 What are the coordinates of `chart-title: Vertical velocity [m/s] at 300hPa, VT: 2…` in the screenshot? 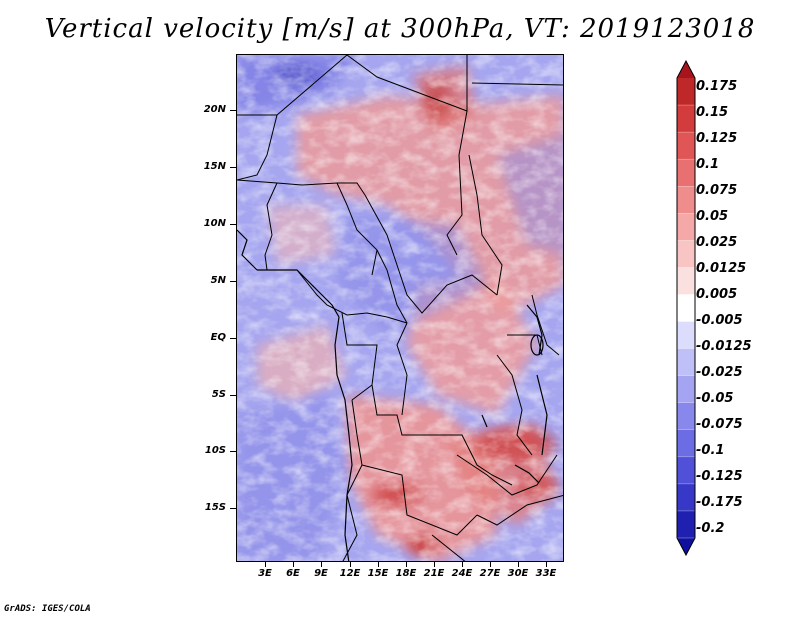 It's located at (400, 29).